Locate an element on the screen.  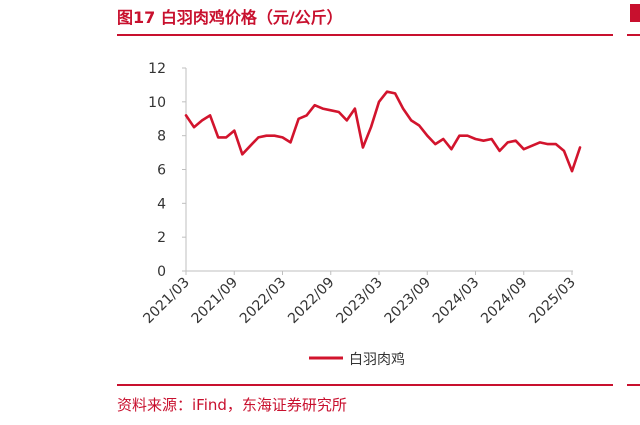
x-tick-label: 2023/09 is located at coordinates (408, 301).